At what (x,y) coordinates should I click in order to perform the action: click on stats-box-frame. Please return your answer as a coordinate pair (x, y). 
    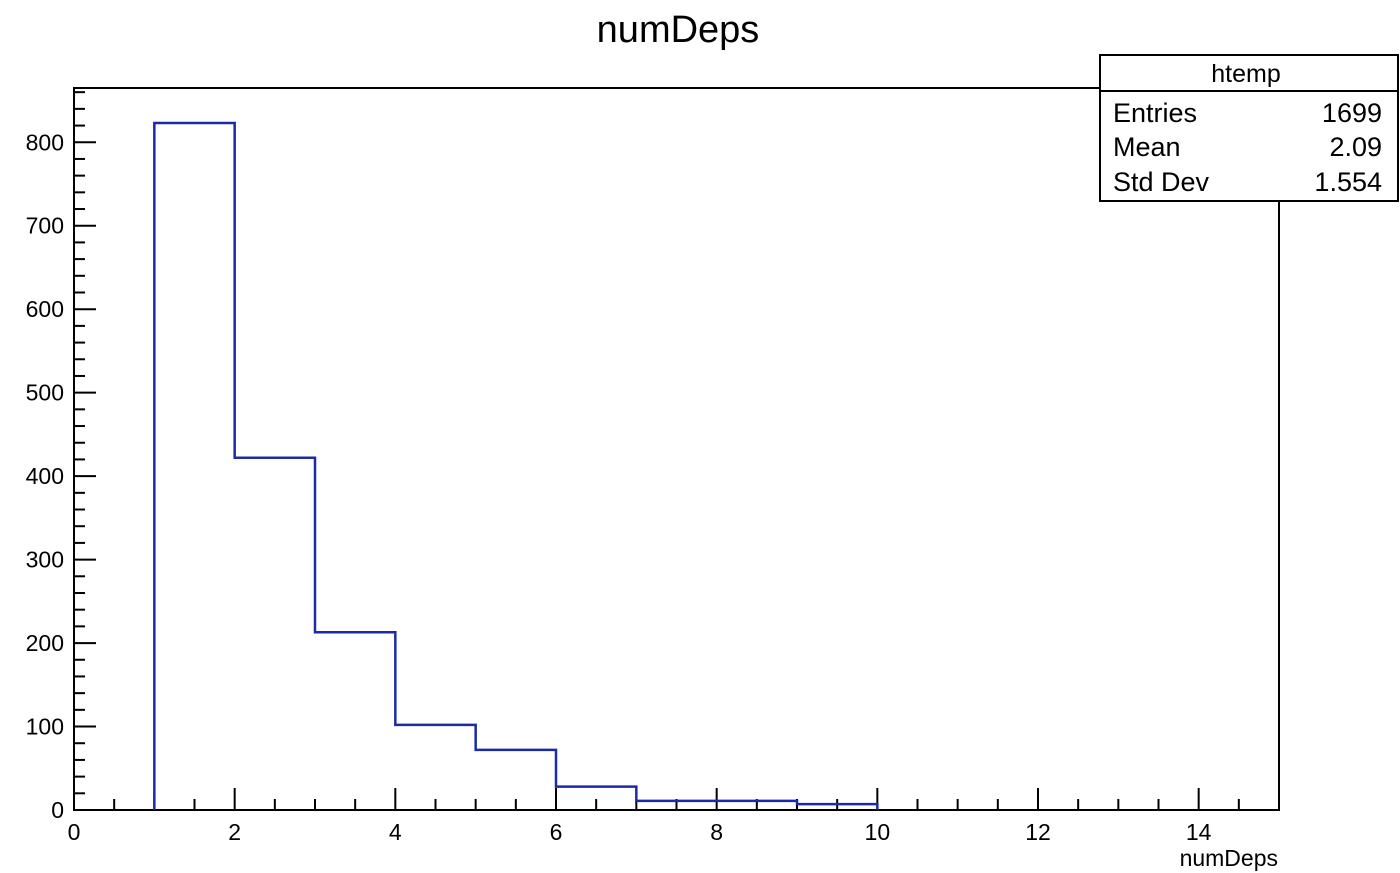
    Looking at the image, I should click on (1249, 128).